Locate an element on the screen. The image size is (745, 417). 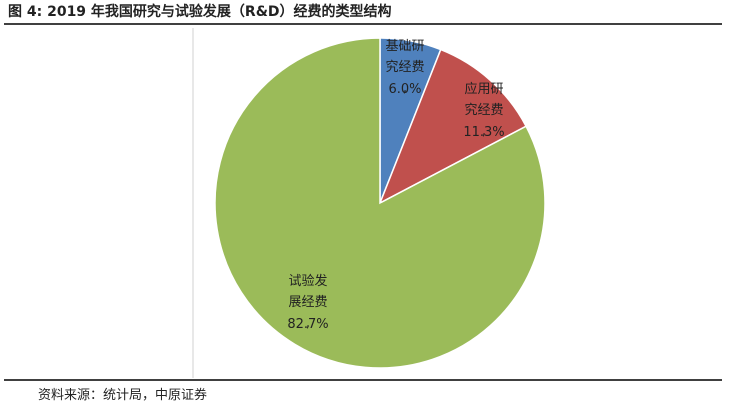
slice-category-label: 应用研究经费, is located at coordinates (483, 110).